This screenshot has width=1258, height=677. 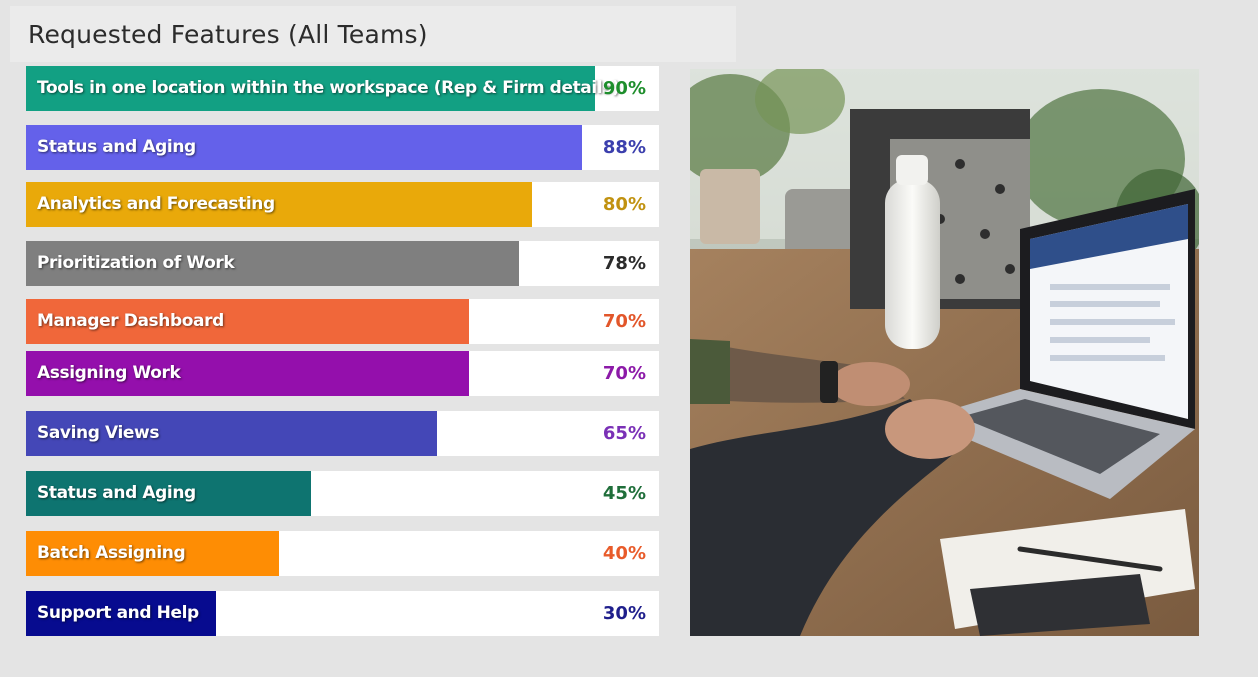 What do you see at coordinates (624, 263) in the screenshot?
I see `feature-percent: 78%` at bounding box center [624, 263].